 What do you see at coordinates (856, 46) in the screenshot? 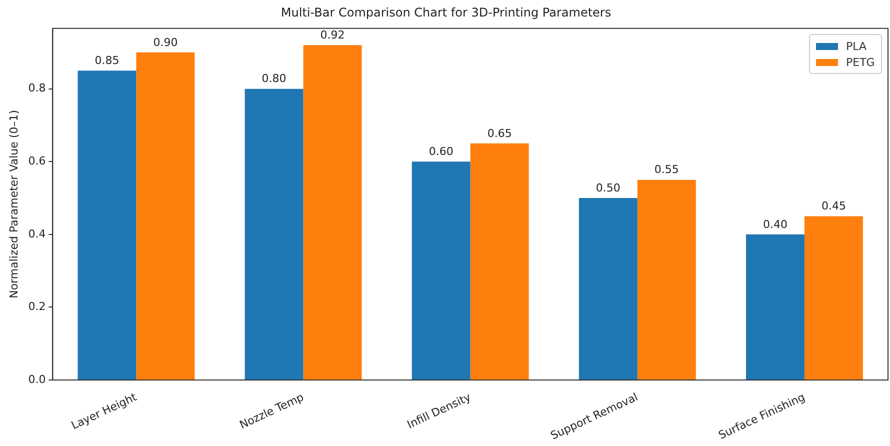
I see `legend-label: PLA` at bounding box center [856, 46].